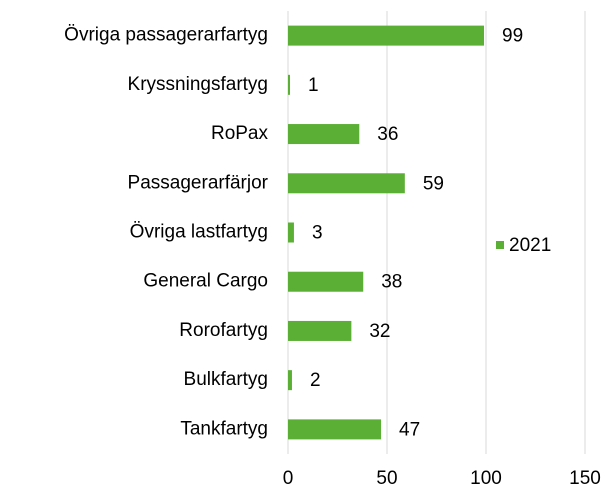 The width and height of the screenshot is (610, 490). Describe the element at coordinates (166, 35) in the screenshot. I see `y-tick-label: Övriga passagerarfartyg` at that location.